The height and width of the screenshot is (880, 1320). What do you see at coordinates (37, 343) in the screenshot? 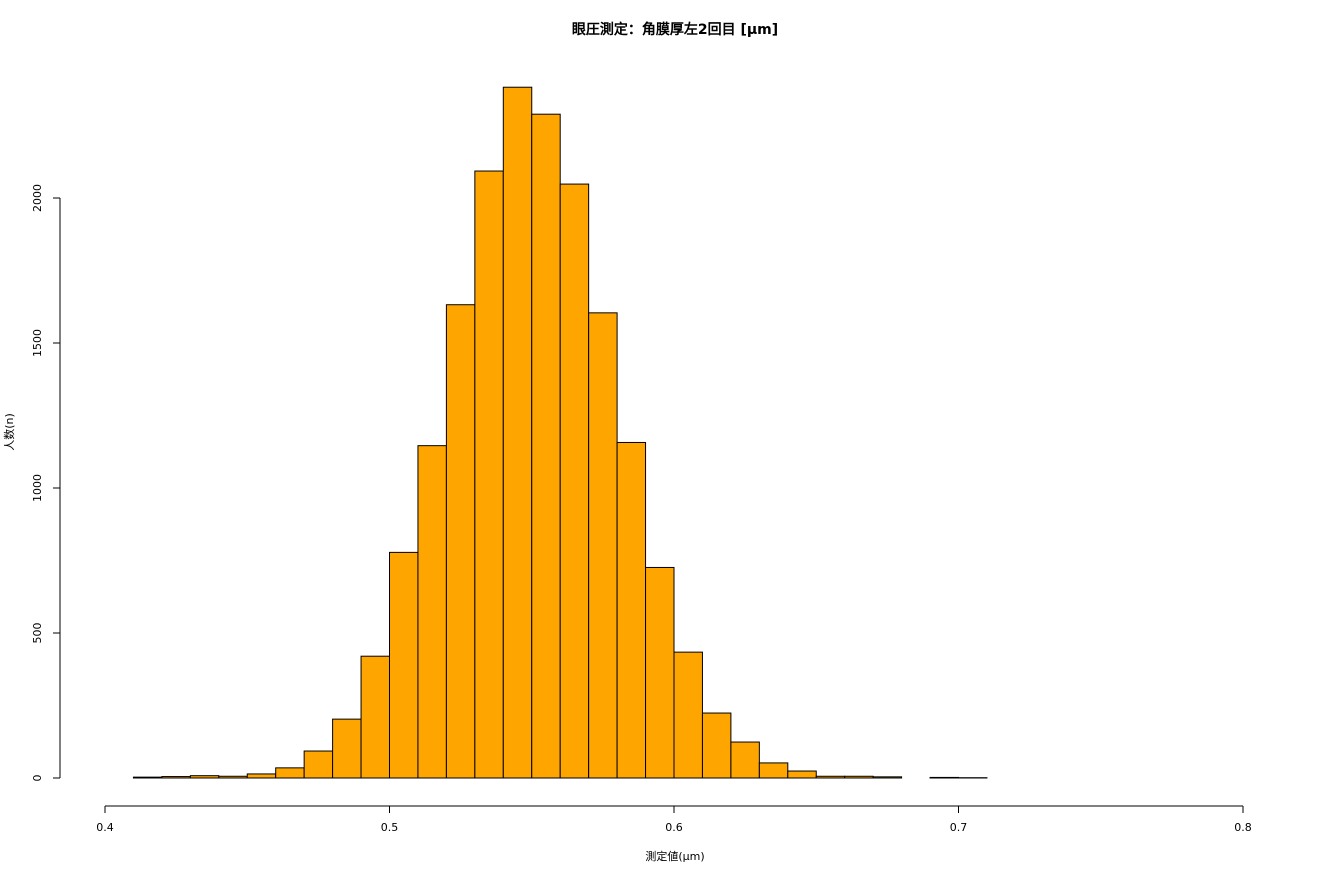
I see `y-tick-label: 1500` at bounding box center [37, 343].